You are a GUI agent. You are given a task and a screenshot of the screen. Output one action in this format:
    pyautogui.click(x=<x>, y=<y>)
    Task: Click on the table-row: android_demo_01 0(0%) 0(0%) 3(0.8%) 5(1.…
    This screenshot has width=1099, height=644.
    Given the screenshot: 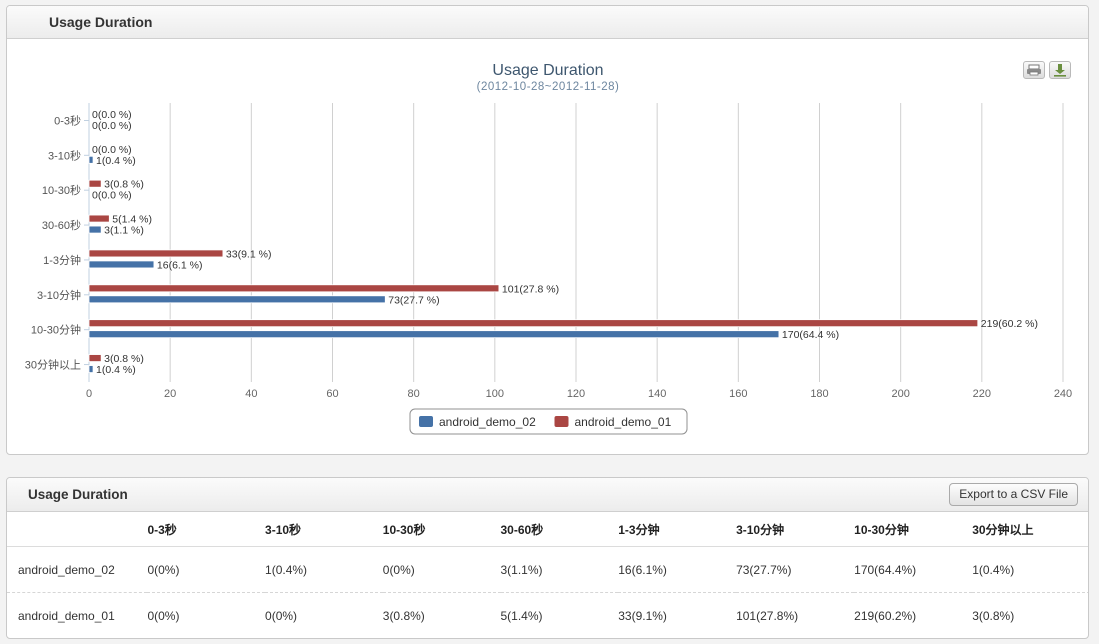 What is the action you would take?
    pyautogui.click(x=547, y=616)
    